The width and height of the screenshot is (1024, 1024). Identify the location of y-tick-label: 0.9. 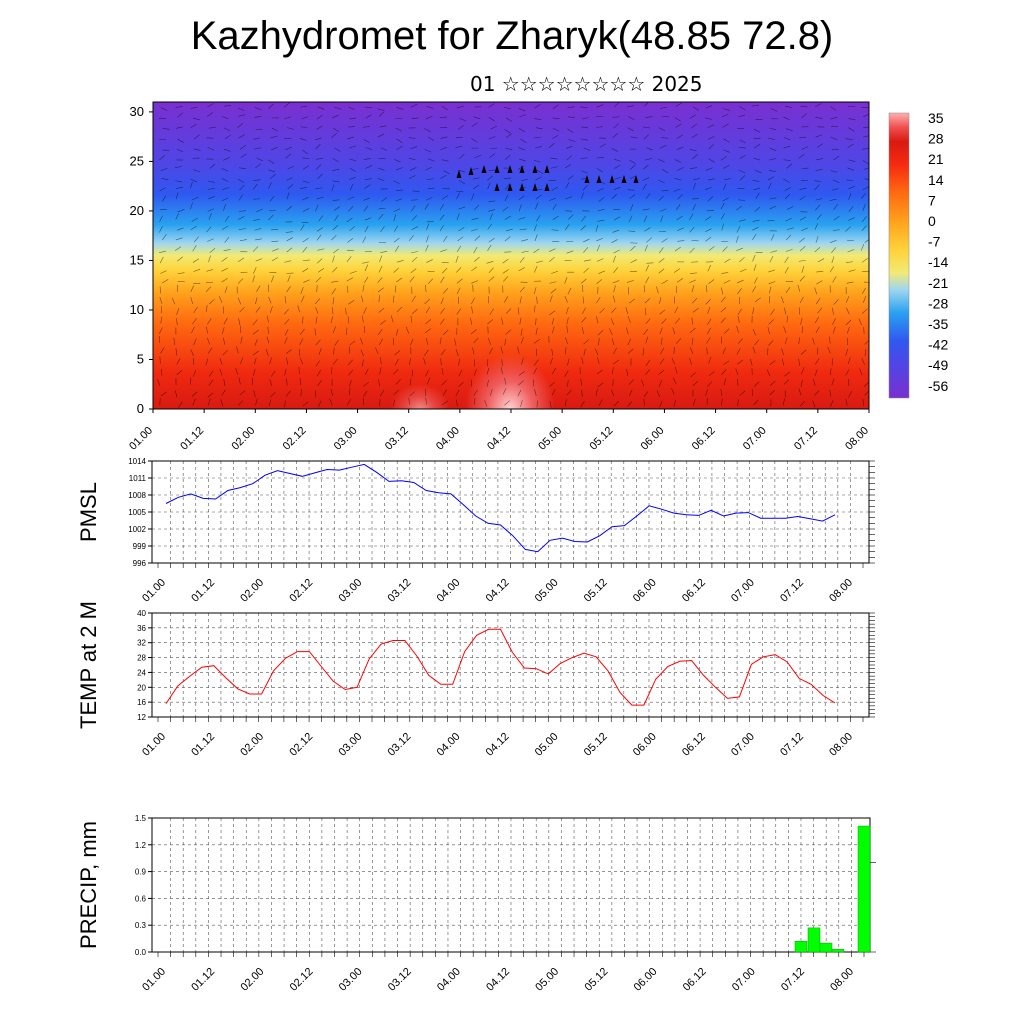
(141, 872).